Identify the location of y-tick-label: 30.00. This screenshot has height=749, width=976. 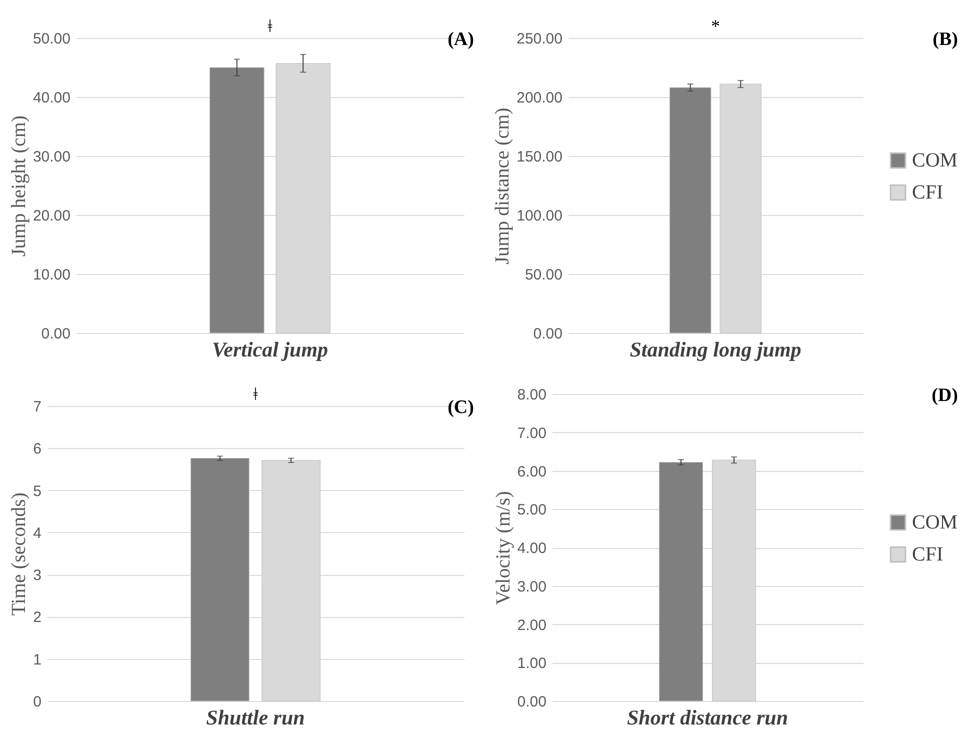
(51, 157).